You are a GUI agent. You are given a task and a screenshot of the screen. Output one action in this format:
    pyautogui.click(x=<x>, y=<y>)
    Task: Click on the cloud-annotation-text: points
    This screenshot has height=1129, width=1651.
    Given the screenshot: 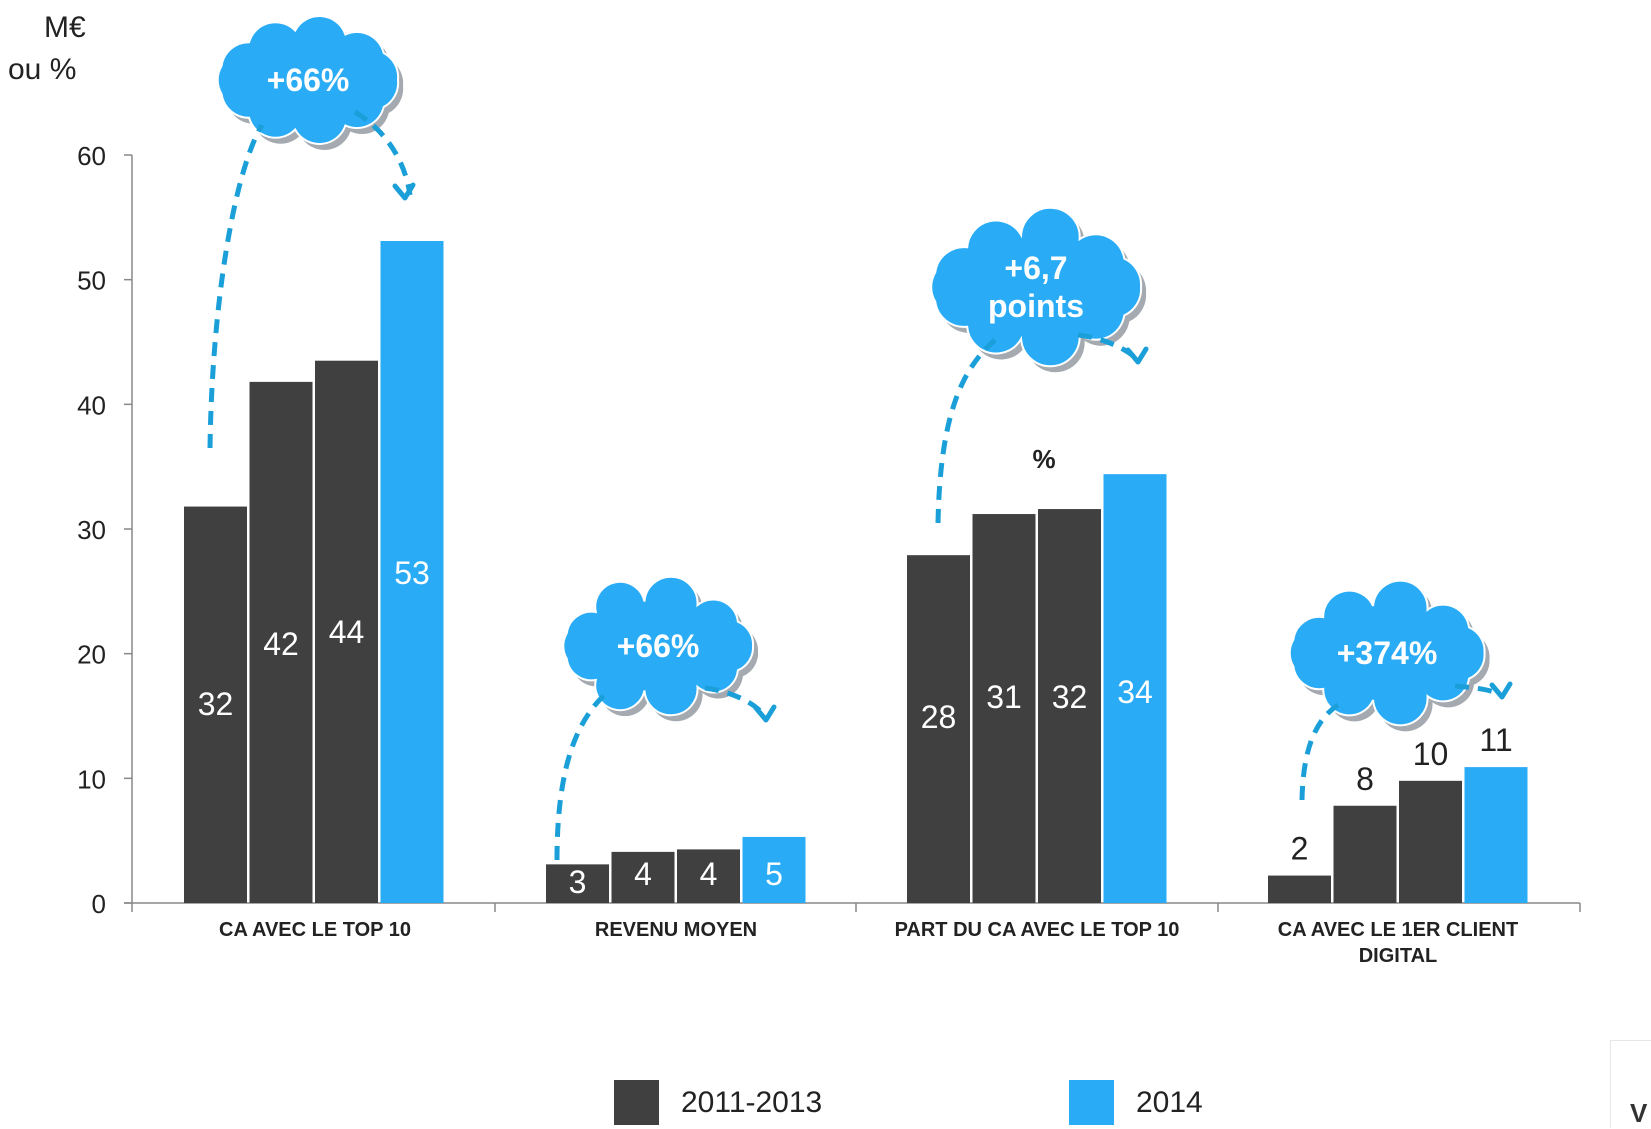 What is the action you would take?
    pyautogui.click(x=1036, y=306)
    